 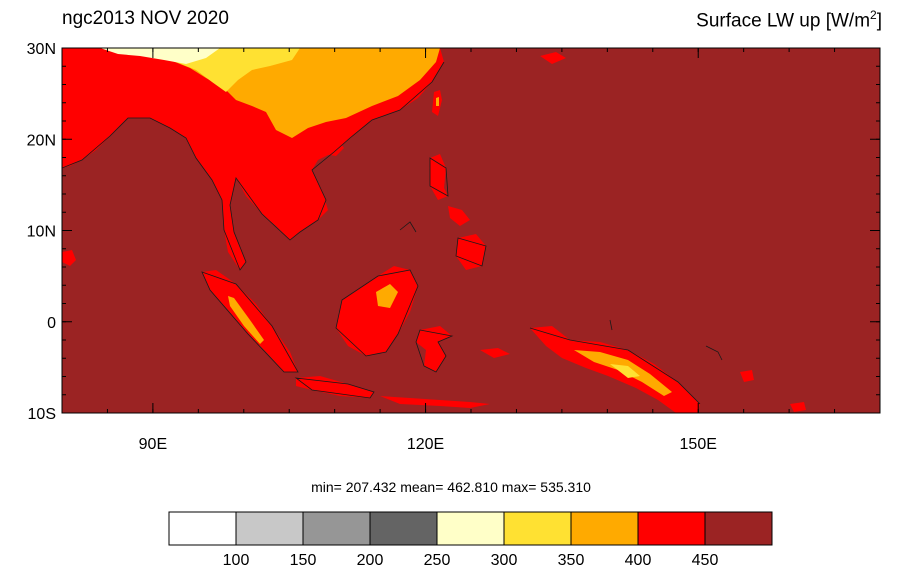 What do you see at coordinates (437, 101) in the screenshot?
I see `taiwan-highland` at bounding box center [437, 101].